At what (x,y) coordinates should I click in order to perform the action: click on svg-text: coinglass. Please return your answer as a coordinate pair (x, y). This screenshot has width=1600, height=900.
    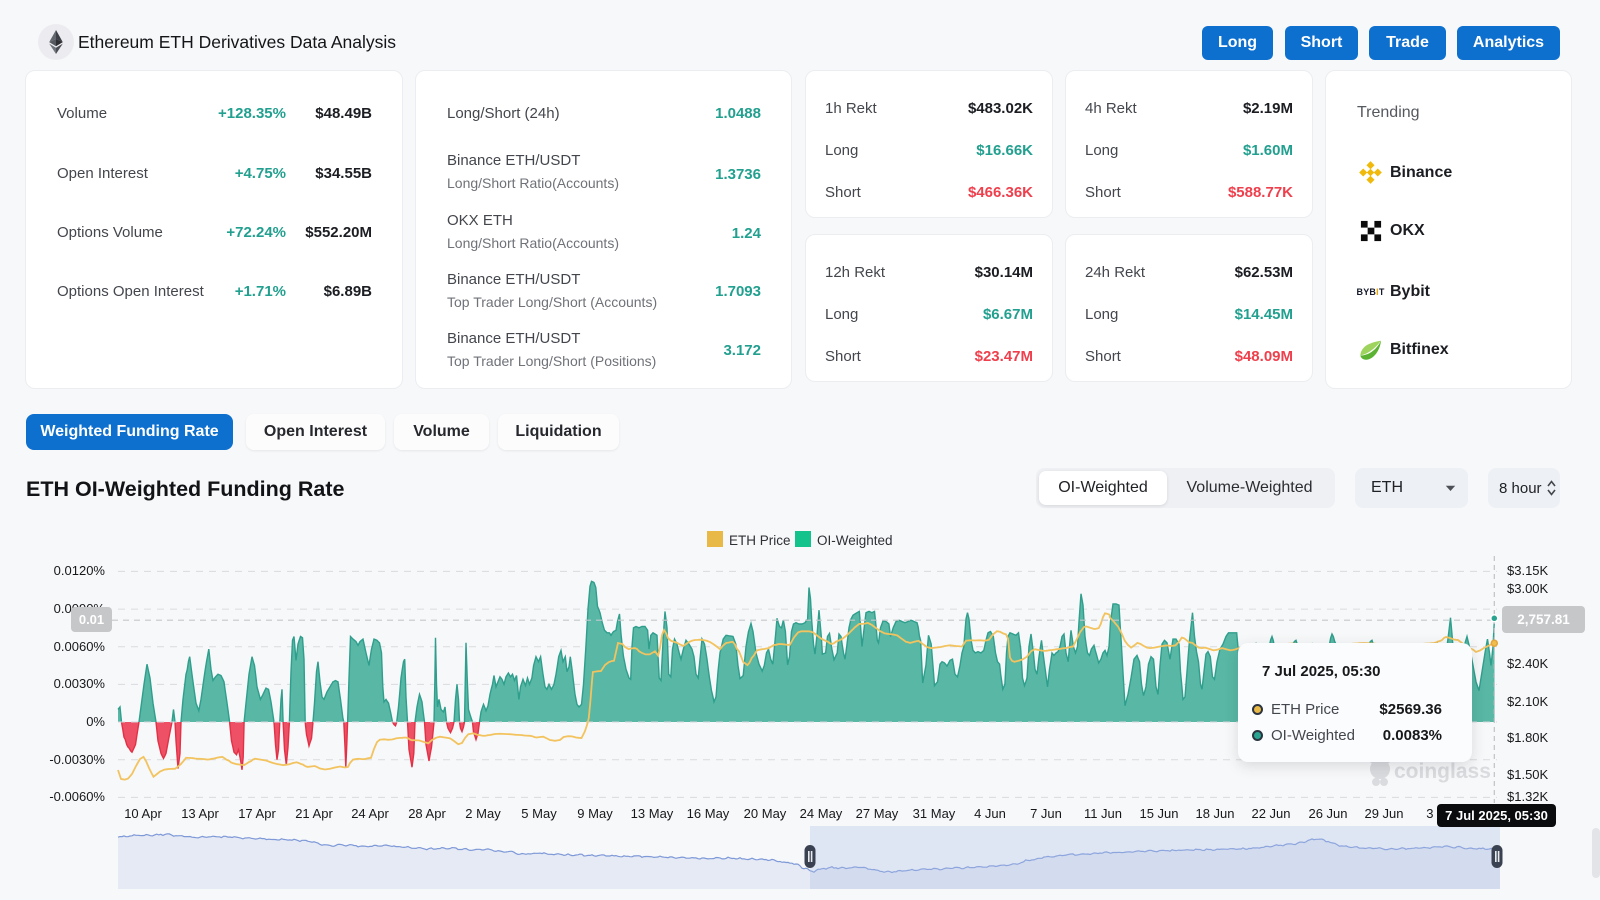
    Looking at the image, I should click on (1442, 771).